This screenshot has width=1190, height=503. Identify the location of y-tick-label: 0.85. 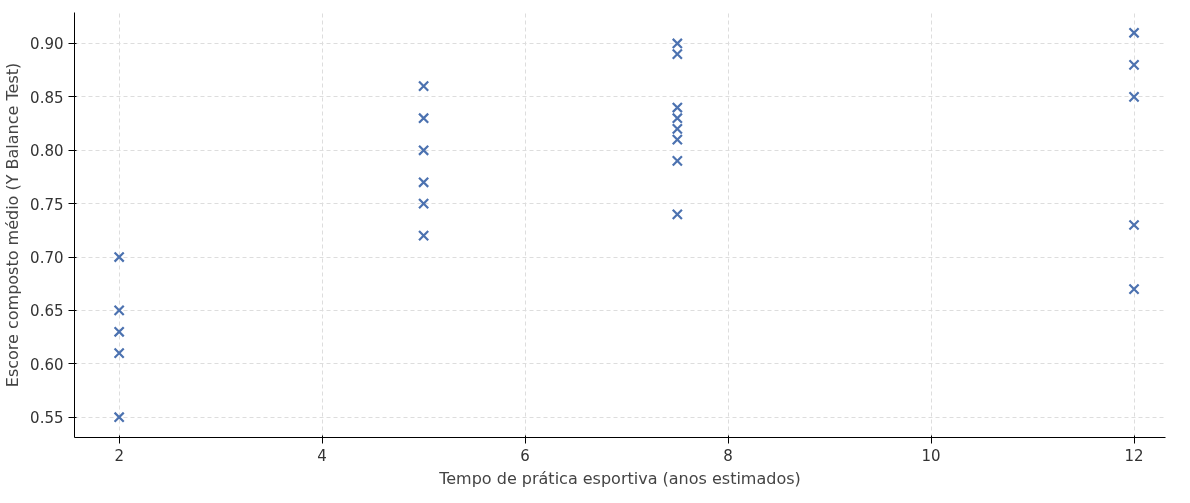
(47, 97).